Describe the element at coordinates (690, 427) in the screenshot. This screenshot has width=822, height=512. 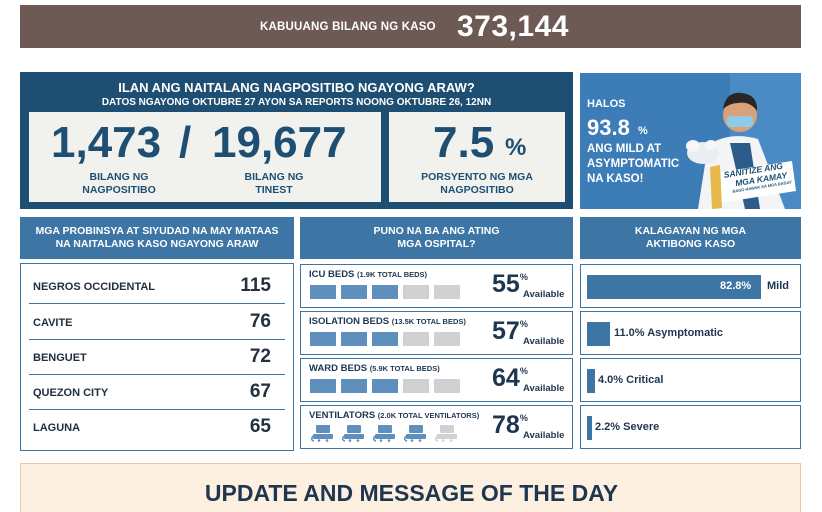
I see `status-row-severe: 2.2% Severe` at that location.